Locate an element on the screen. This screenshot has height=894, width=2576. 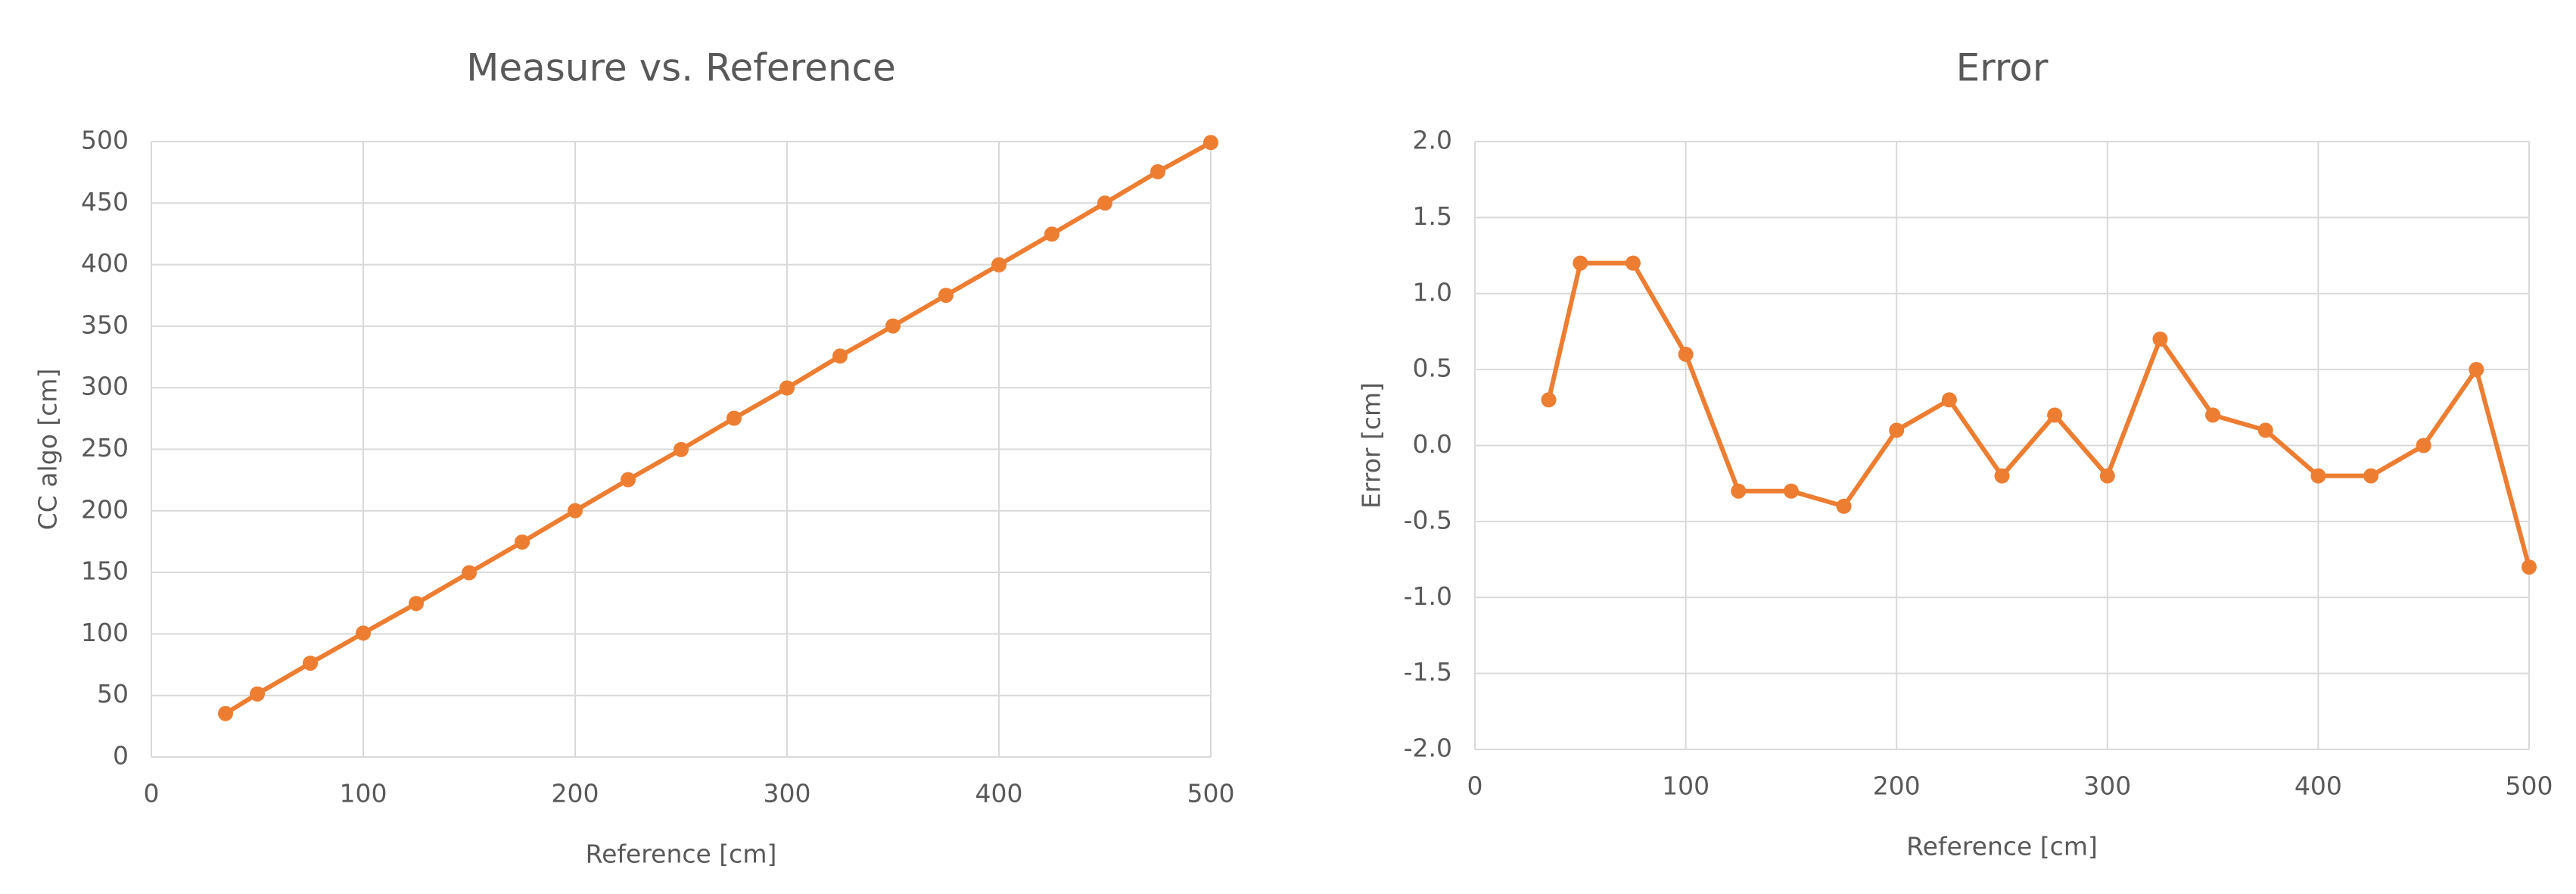
y-tick-label: 200 is located at coordinates (105, 509).